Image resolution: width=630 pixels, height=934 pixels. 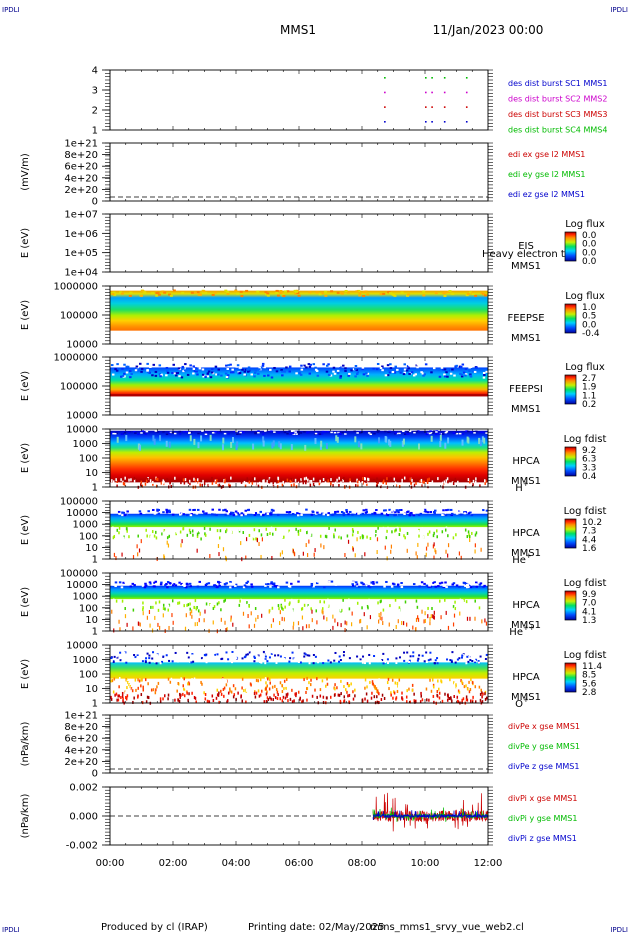 I want to click on hpca_he-spectrogram, so click(x=299, y=520).